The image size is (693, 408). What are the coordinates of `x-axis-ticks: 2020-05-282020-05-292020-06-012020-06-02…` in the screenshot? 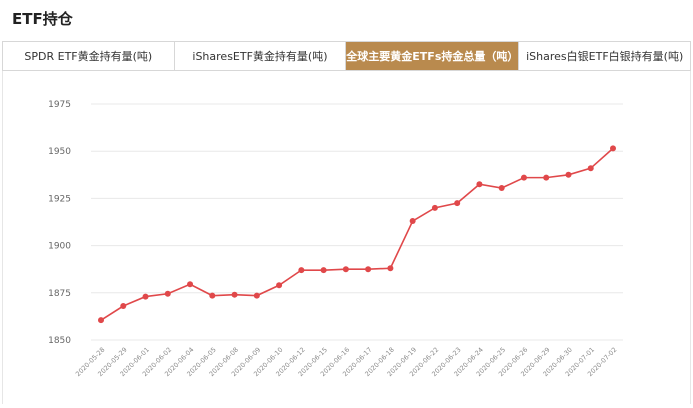 It's located at (346, 362).